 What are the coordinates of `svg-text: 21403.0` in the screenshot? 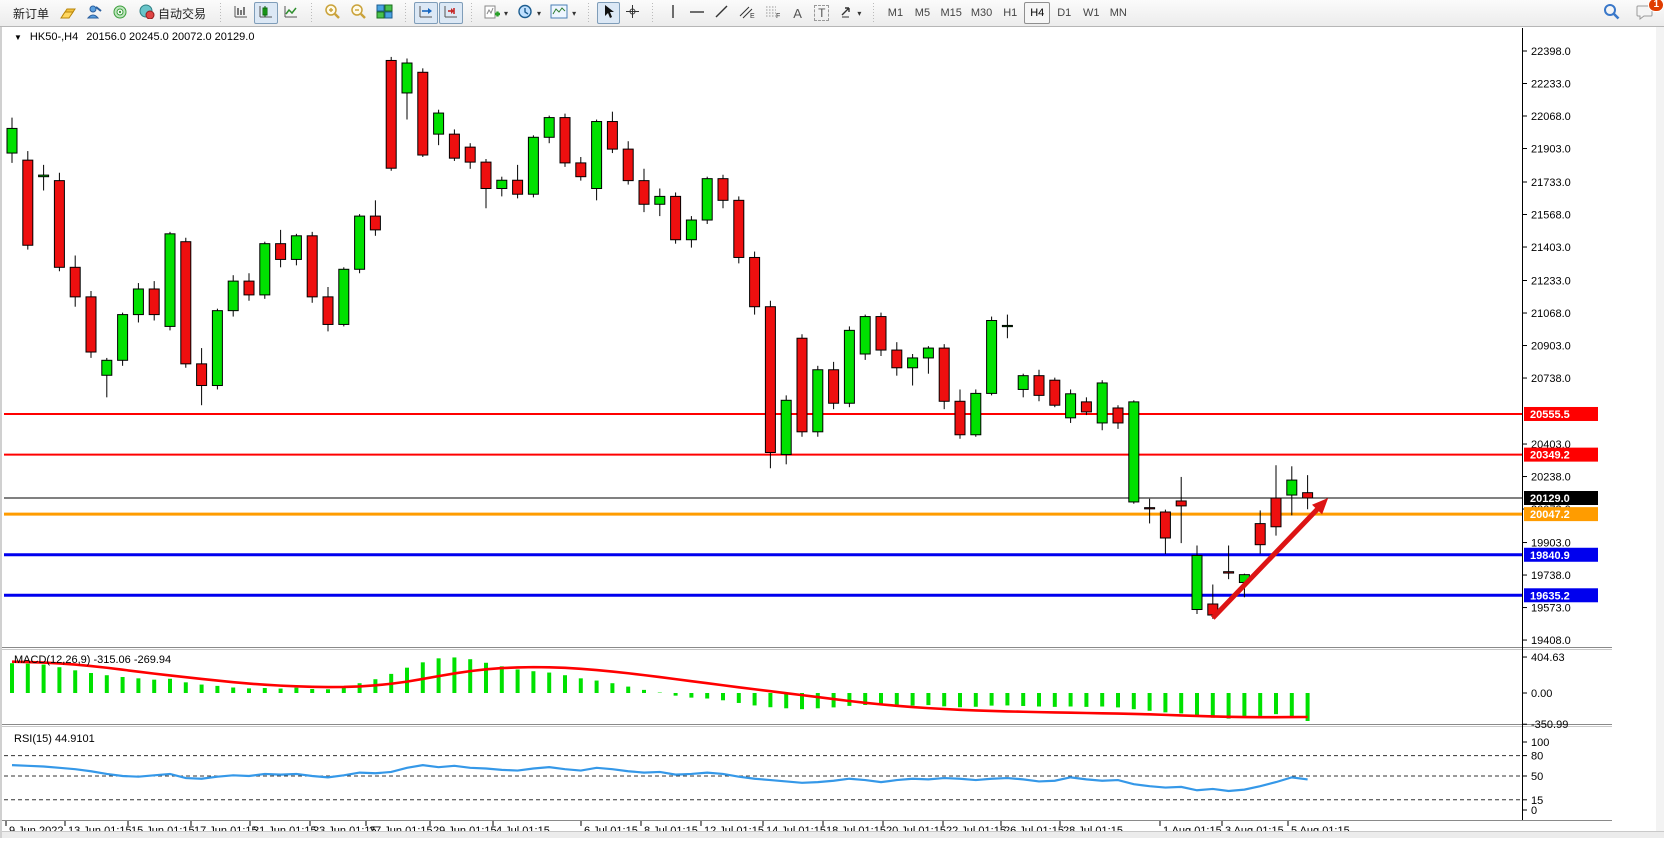 It's located at (1551, 248).